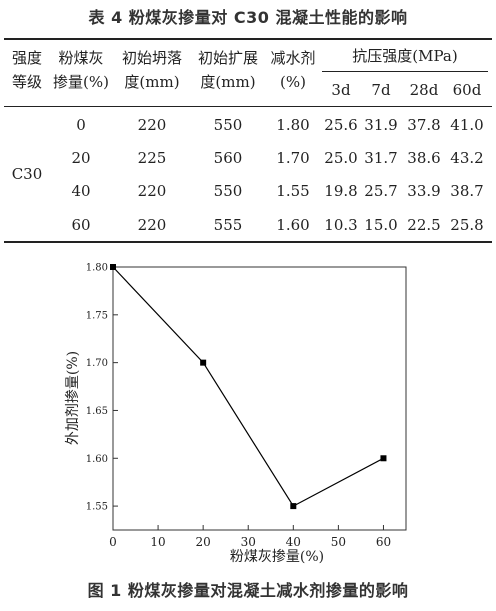  I want to click on table-cell: 15.0, so click(381, 225).